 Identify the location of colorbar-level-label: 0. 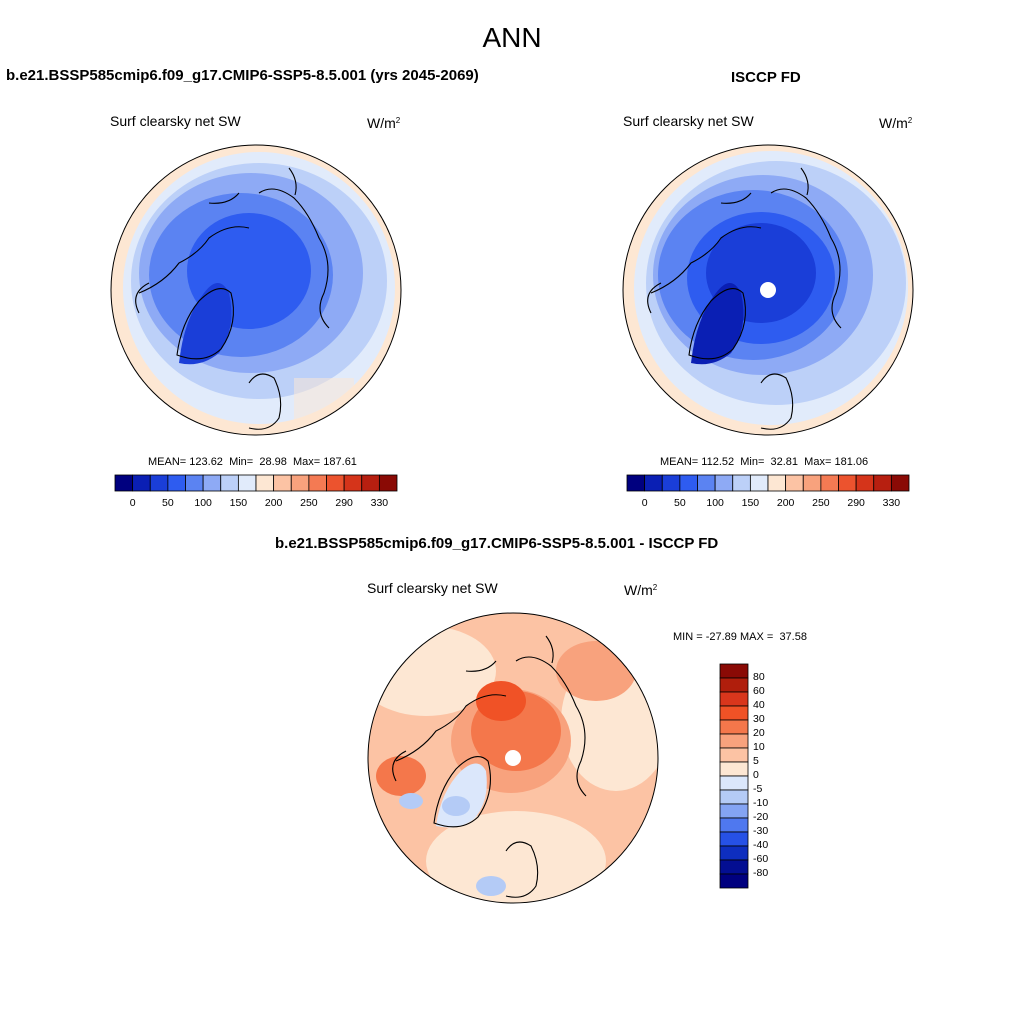
(756, 775).